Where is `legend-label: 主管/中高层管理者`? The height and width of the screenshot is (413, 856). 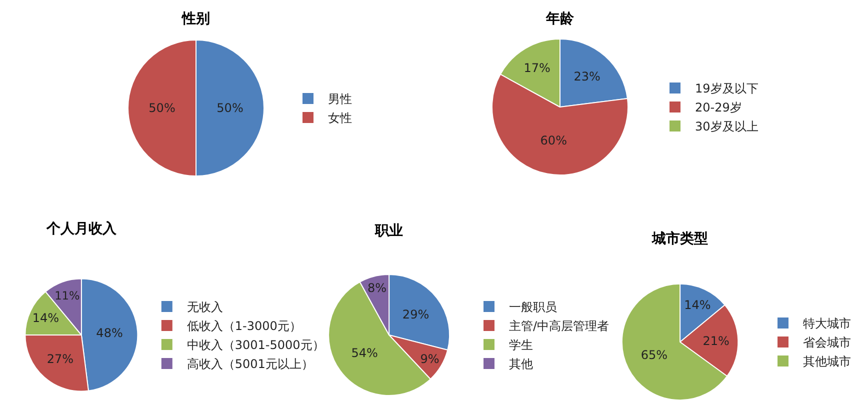
legend-label: 主管/中高层管理者 is located at coordinates (559, 326).